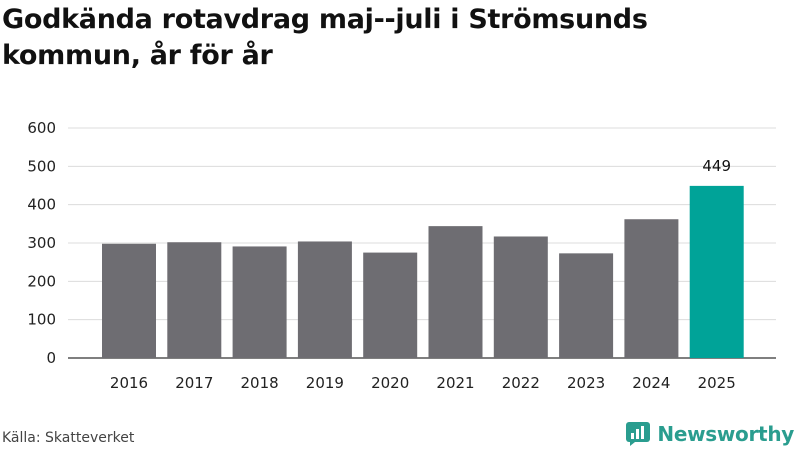 The width and height of the screenshot is (800, 450). Describe the element at coordinates (725, 434) in the screenshot. I see `brand-name: Newsworthy` at that location.